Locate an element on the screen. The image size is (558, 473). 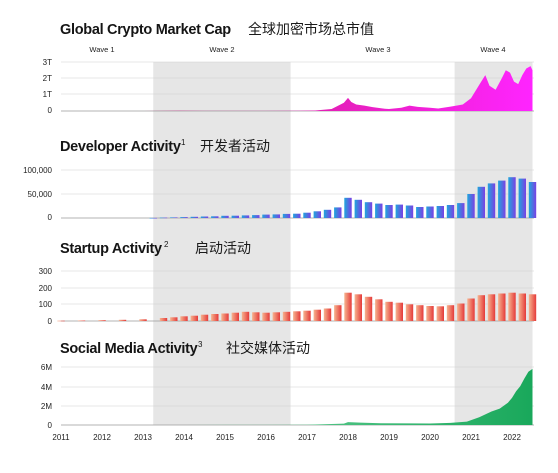
wave-4-label: Wave 4 is located at coordinates (492, 49).